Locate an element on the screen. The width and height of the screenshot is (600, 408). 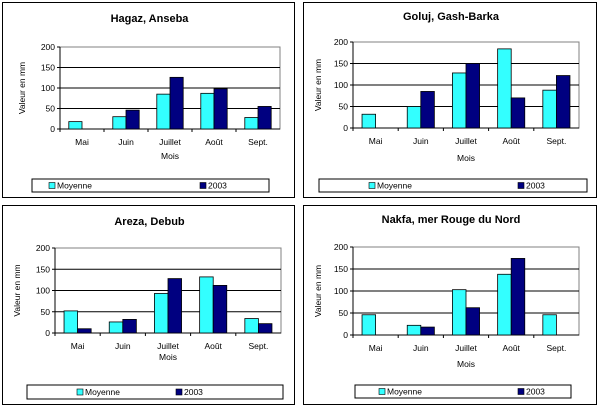
chart-title: Nakfa, mer Rouge du Nord is located at coordinates (451, 220).